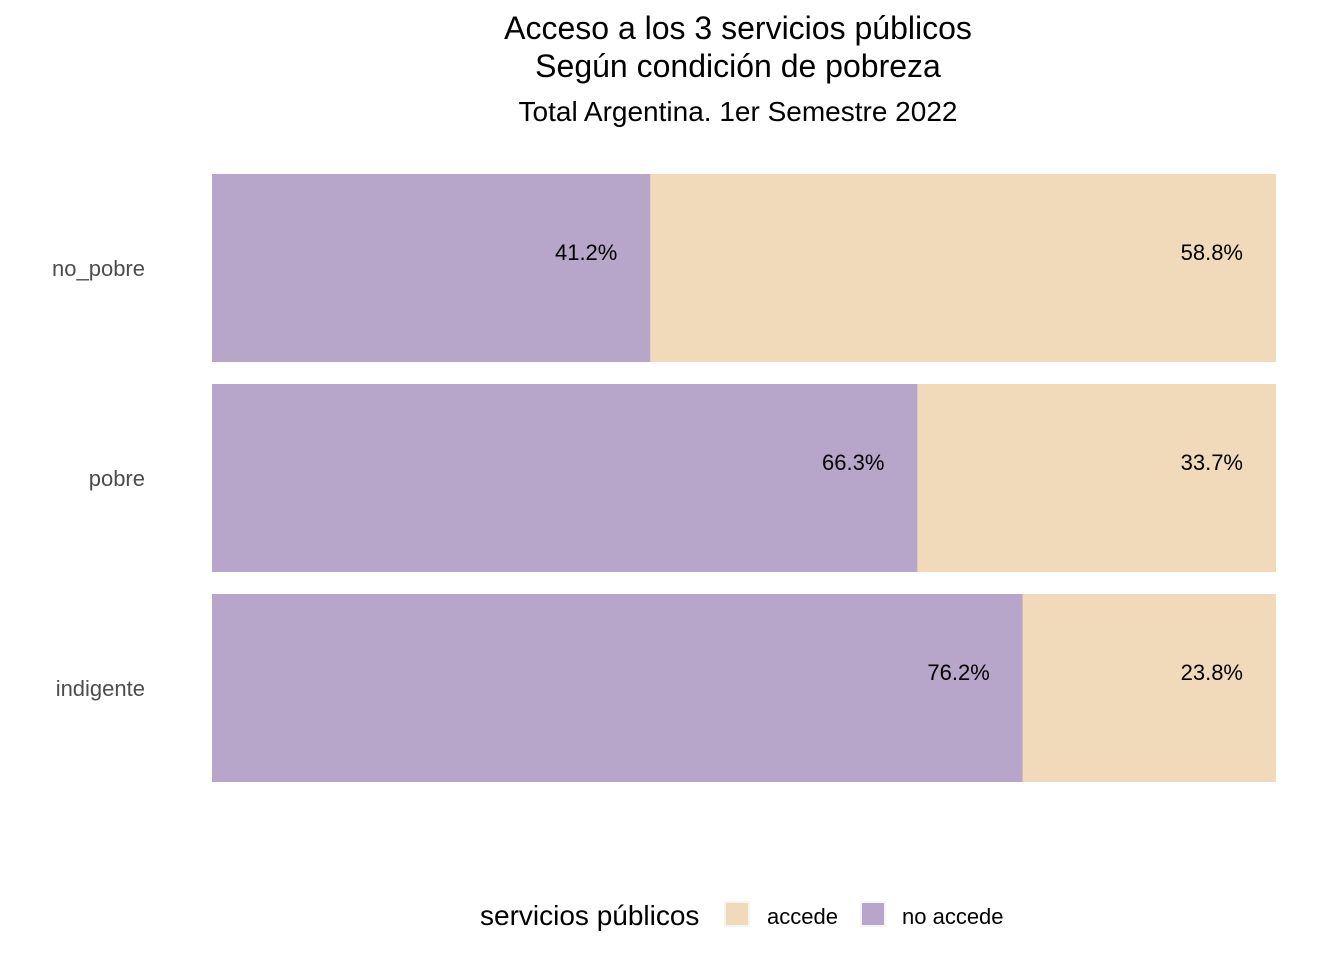 The height and width of the screenshot is (960, 1344). I want to click on chart-subtitle: Total Argentina. 1er Semestre 2022, so click(738, 111).